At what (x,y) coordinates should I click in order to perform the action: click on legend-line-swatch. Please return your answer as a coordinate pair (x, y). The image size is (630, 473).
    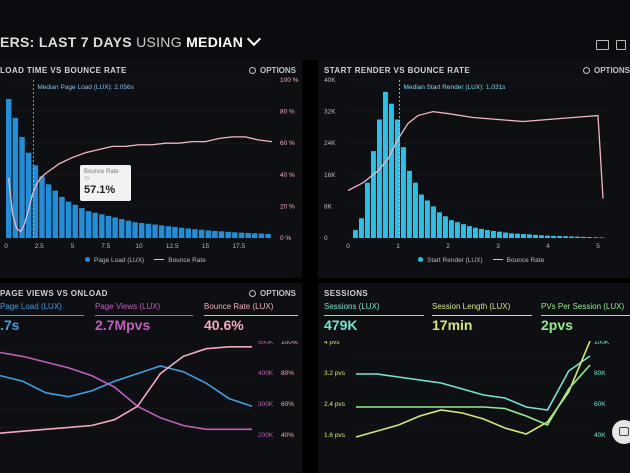
    Looking at the image, I should click on (159, 259).